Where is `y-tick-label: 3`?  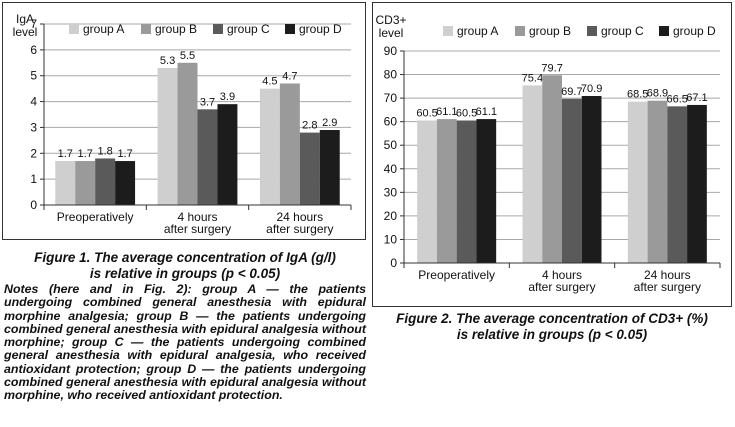 y-tick-label: 3 is located at coordinates (33, 127).